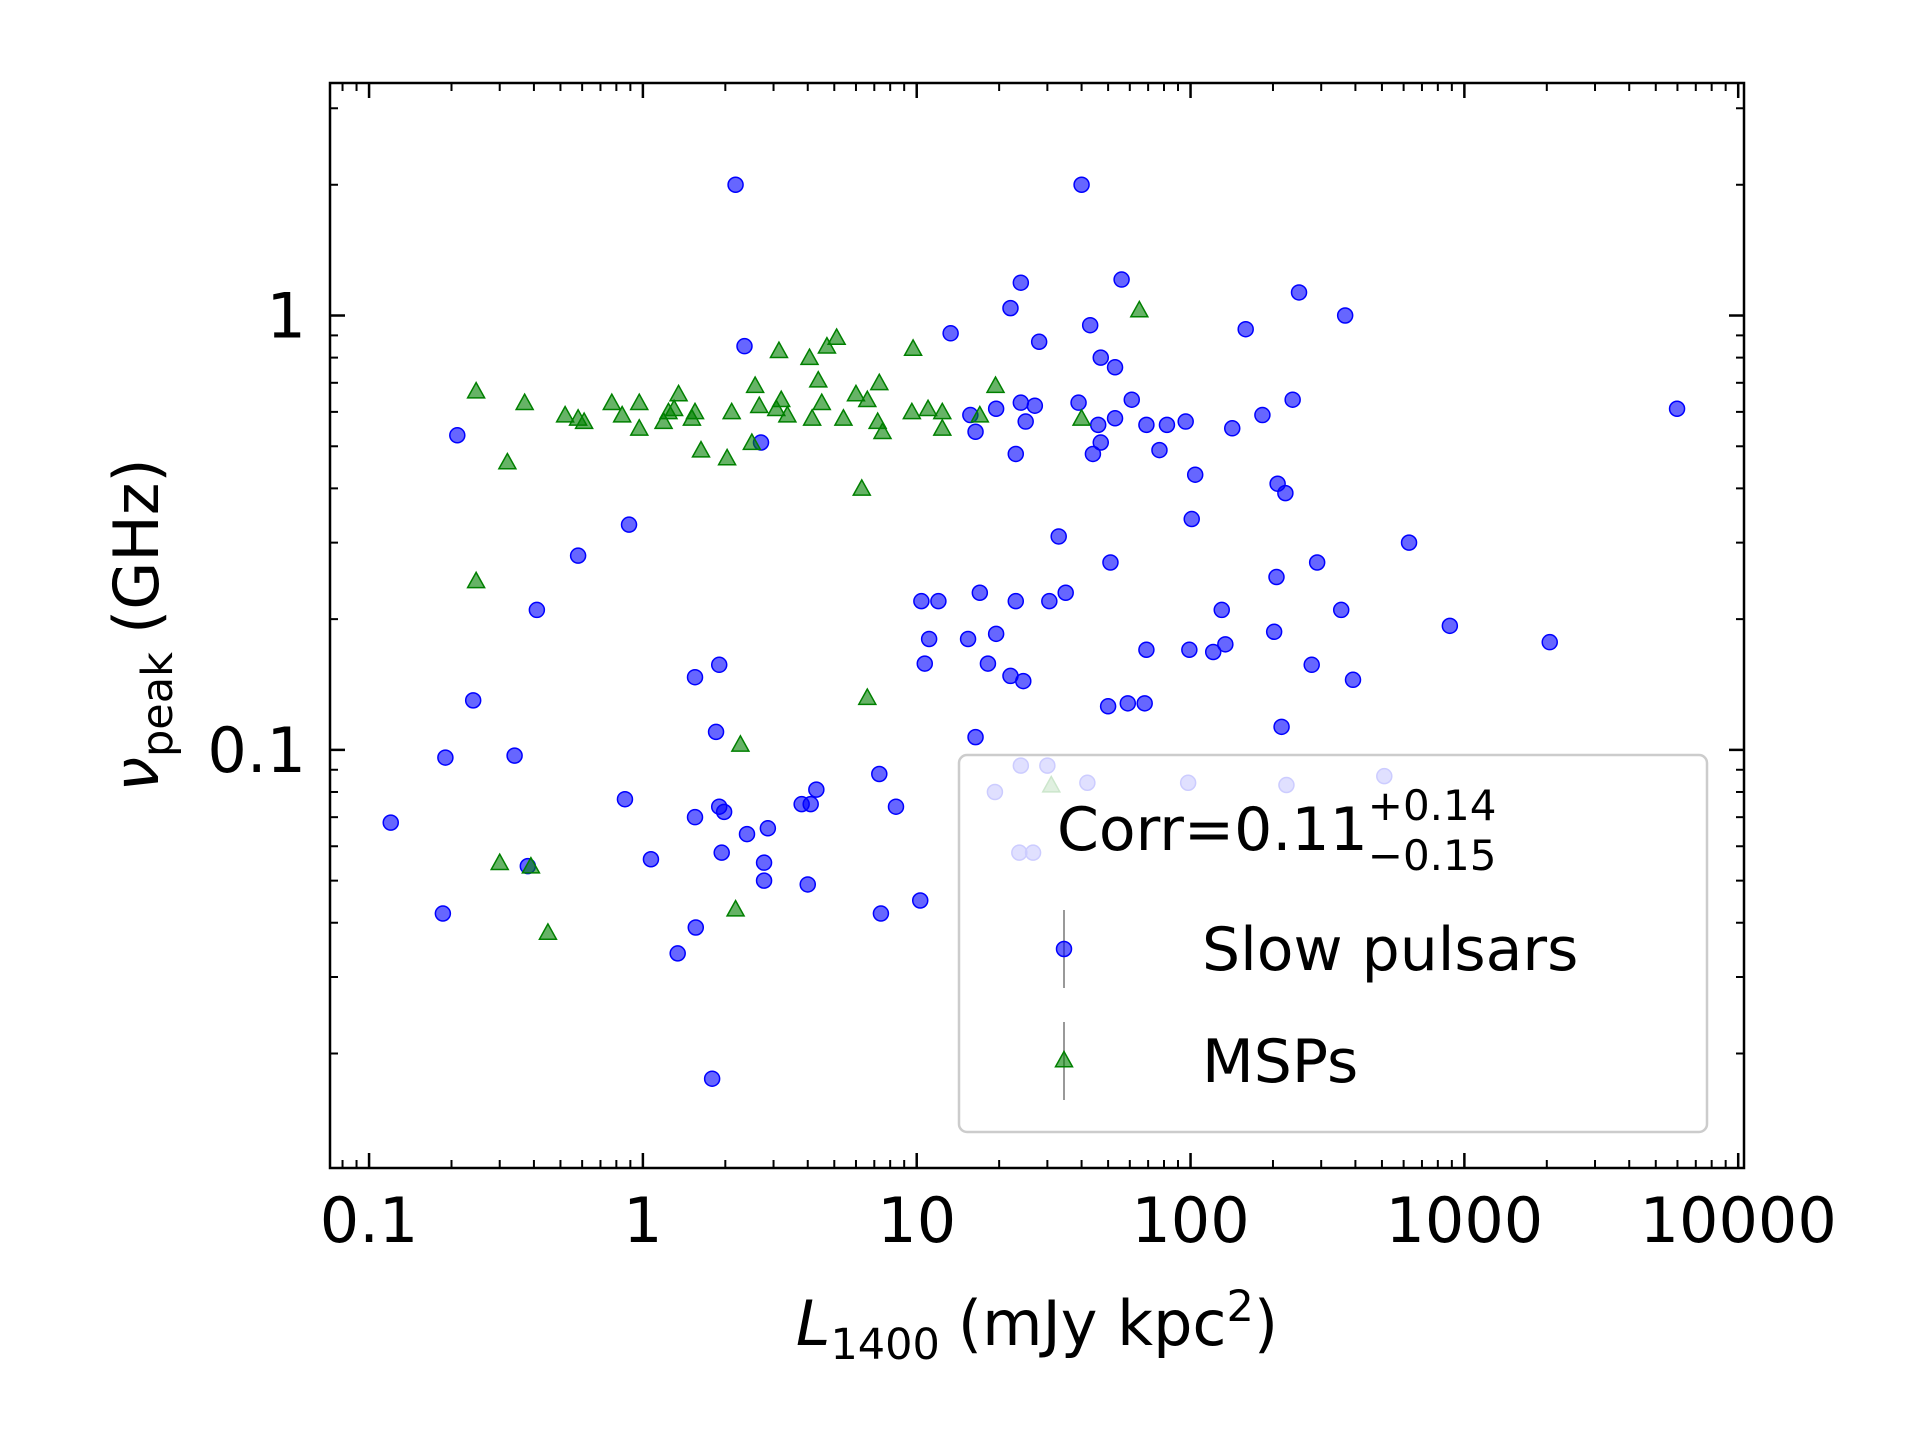 Image resolution: width=1920 pixels, height=1444 pixels. Describe the element at coordinates (884, 1345) in the screenshot. I see `x-label-subscript: 1400` at that location.